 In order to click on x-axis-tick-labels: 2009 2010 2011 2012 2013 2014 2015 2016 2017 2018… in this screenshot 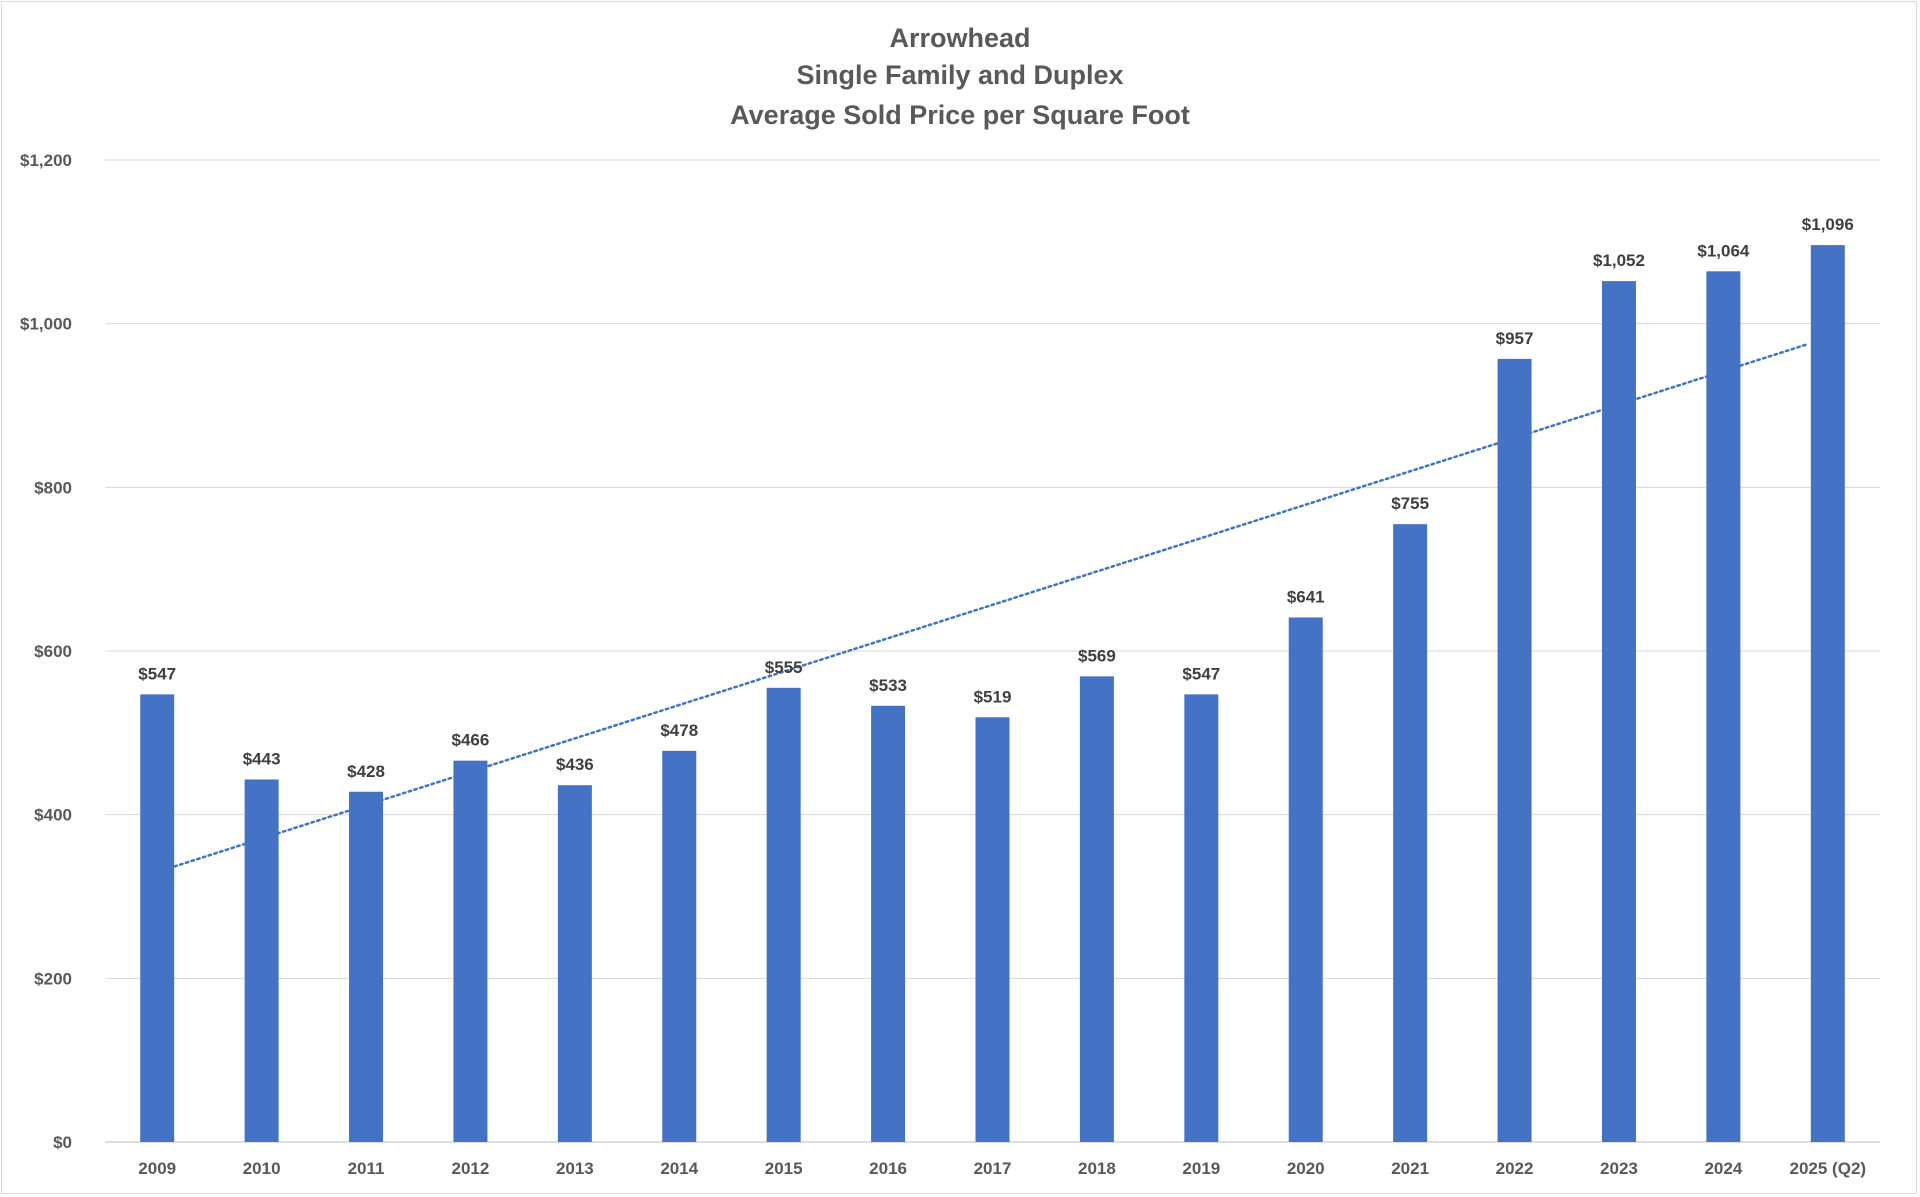, I will do `click(1002, 1168)`.